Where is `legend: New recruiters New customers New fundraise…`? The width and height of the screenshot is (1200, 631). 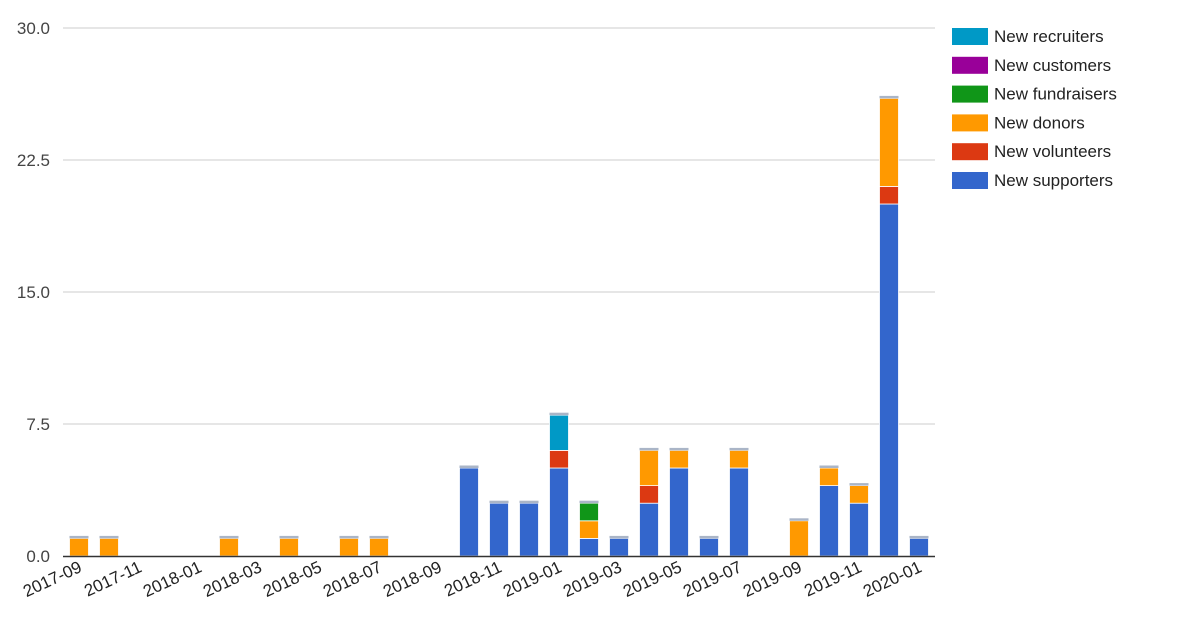
legend: New recruiters New customers New fundraise… is located at coordinates (1034, 108).